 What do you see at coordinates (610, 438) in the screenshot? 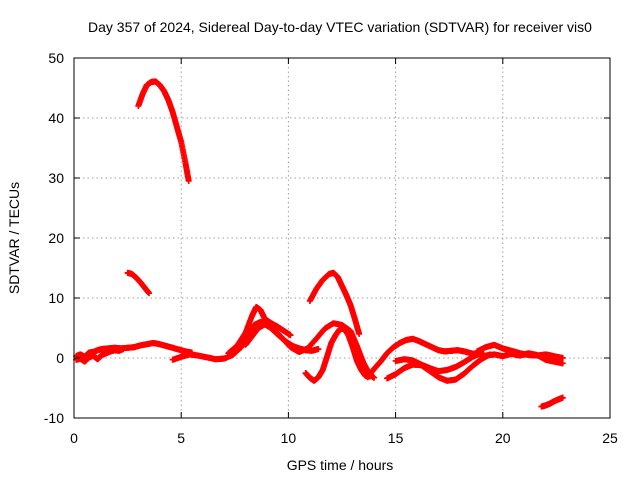
I see `x-tick-label: 25` at bounding box center [610, 438].